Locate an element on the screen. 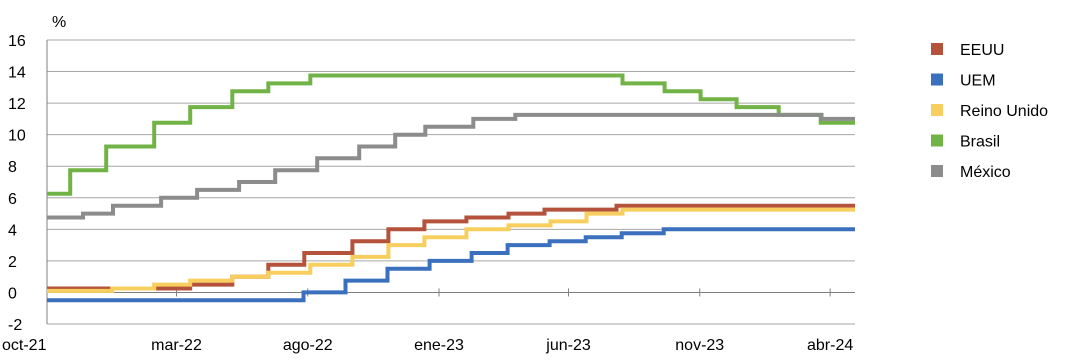 This screenshot has width=1066, height=361. y-tick-label: -2 is located at coordinates (15, 325).